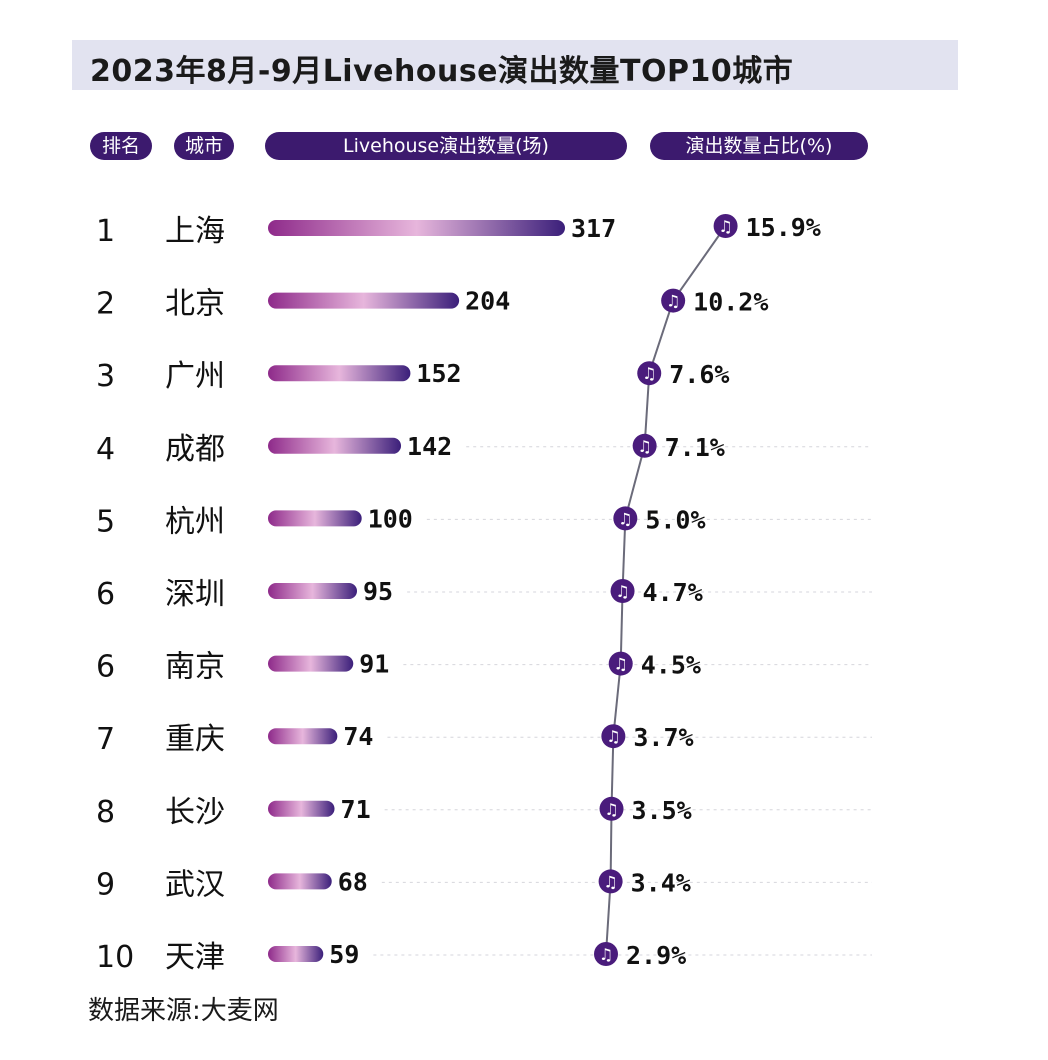  Describe the element at coordinates (699, 374) in the screenshot. I see `share-value-label: 7.6%` at that location.